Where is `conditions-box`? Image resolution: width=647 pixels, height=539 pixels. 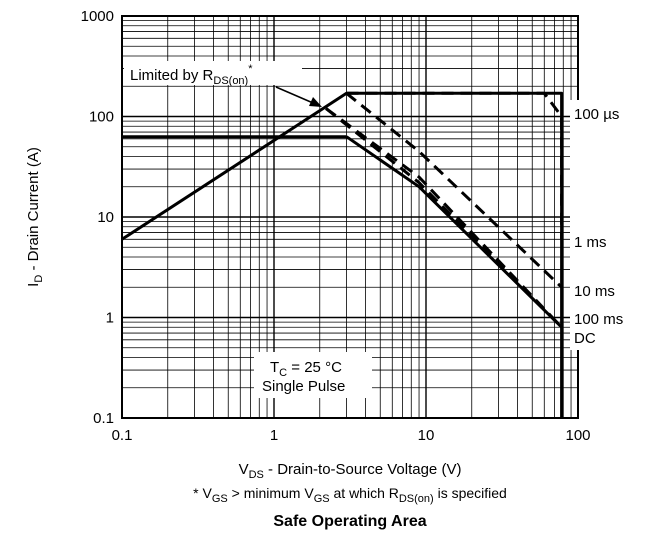
conditions-box is located at coordinates (313, 375).